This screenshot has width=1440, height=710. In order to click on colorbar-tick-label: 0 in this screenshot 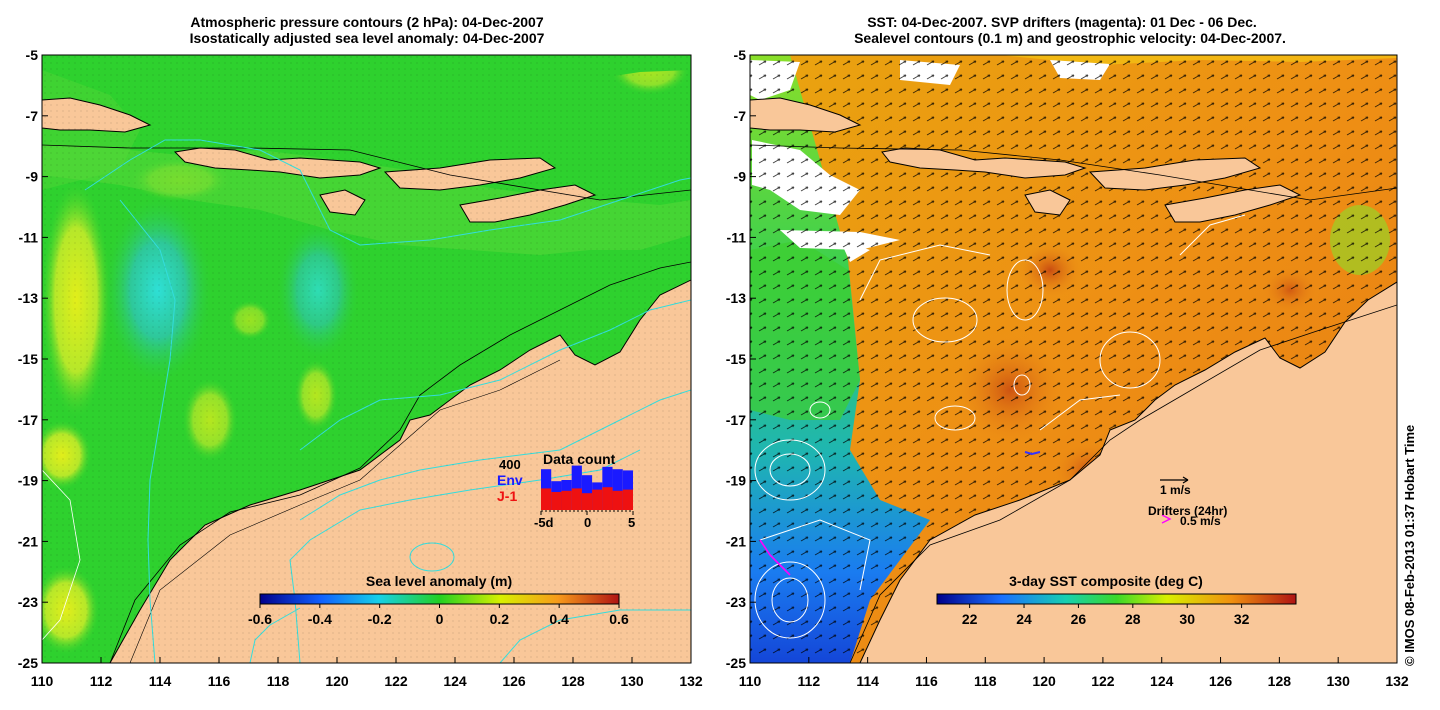, I will do `click(440, 619)`.